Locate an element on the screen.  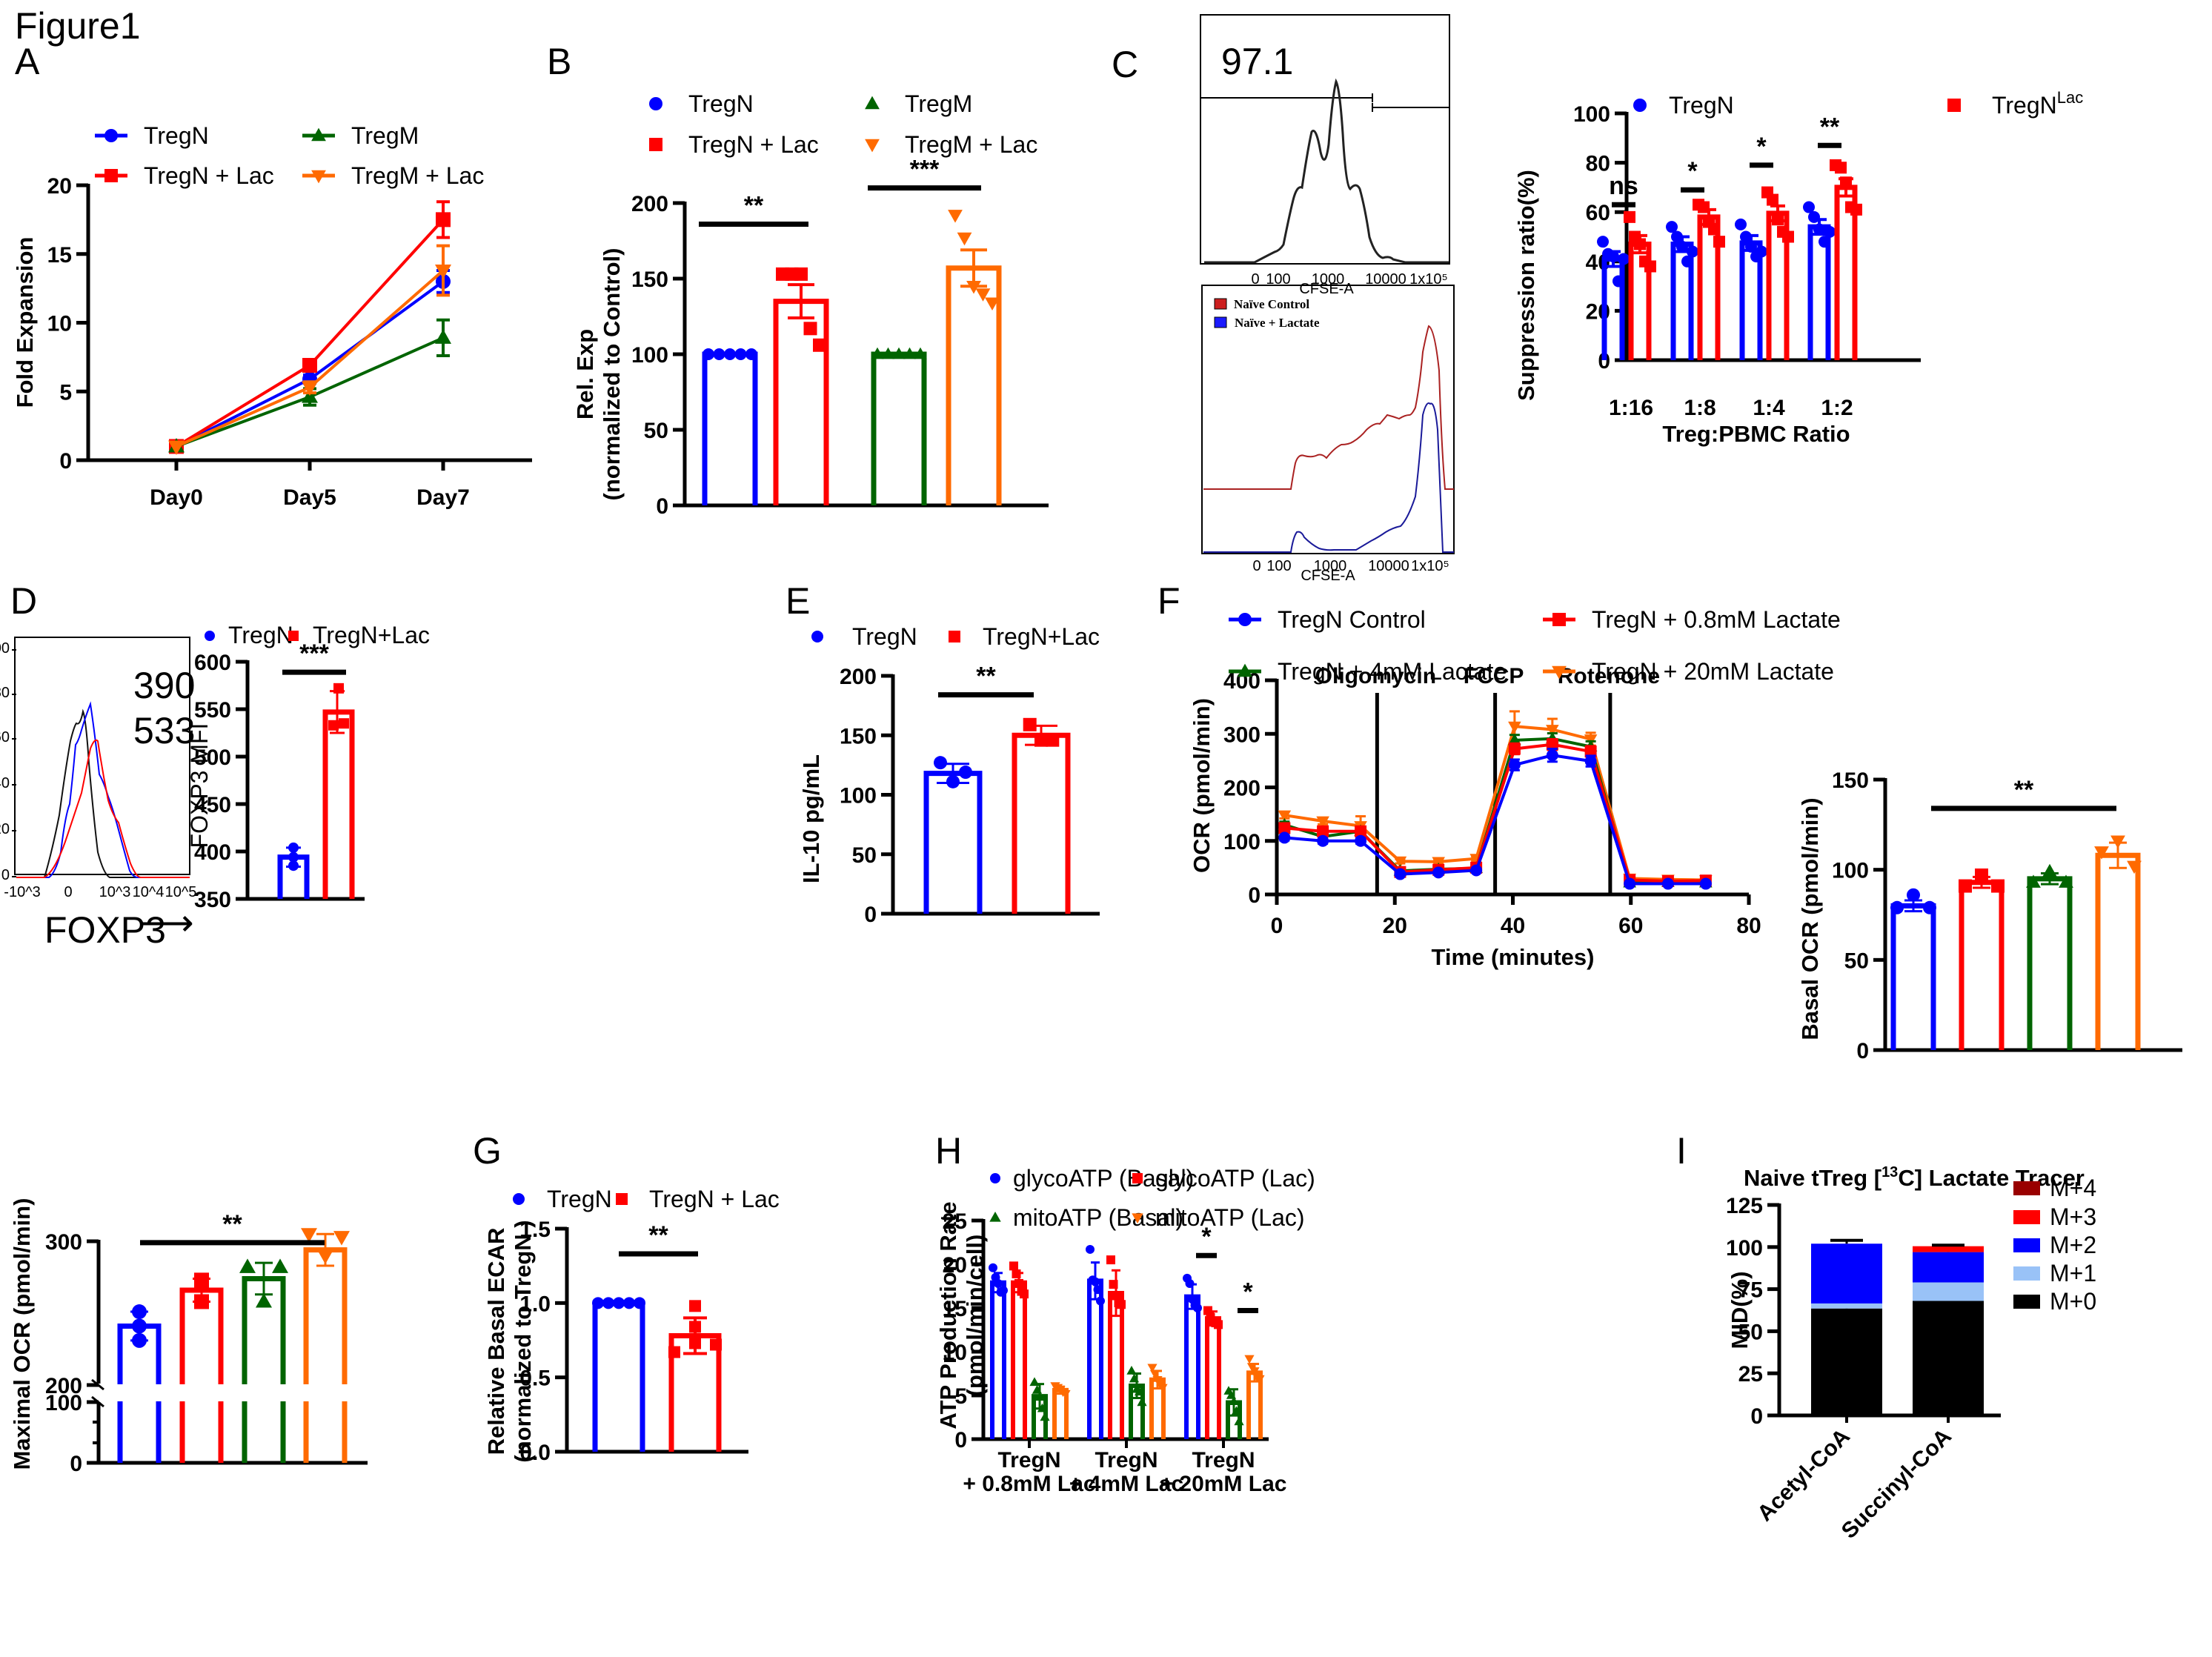
legend-label: TregN + Lac is located at coordinates (753, 145).